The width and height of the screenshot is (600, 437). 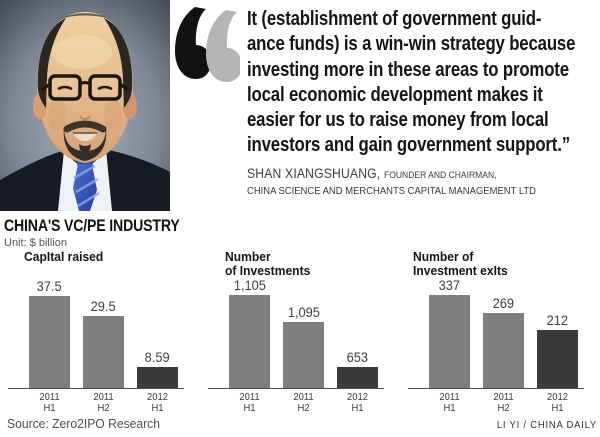 I want to click on attribution-role: FOUNDER AND CHAIRMAN,, so click(x=440, y=175).